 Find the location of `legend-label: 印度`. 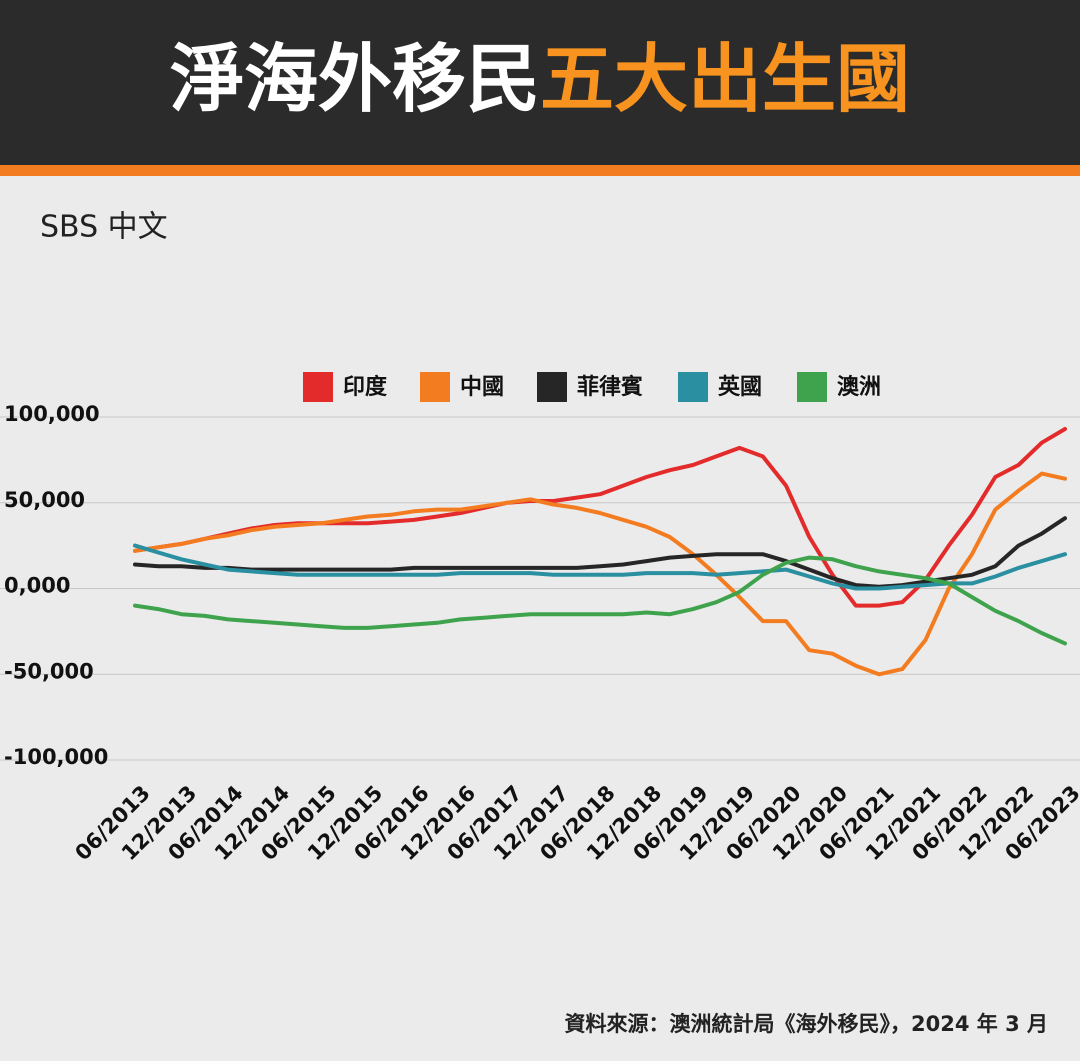

legend-label: 印度 is located at coordinates (365, 387).